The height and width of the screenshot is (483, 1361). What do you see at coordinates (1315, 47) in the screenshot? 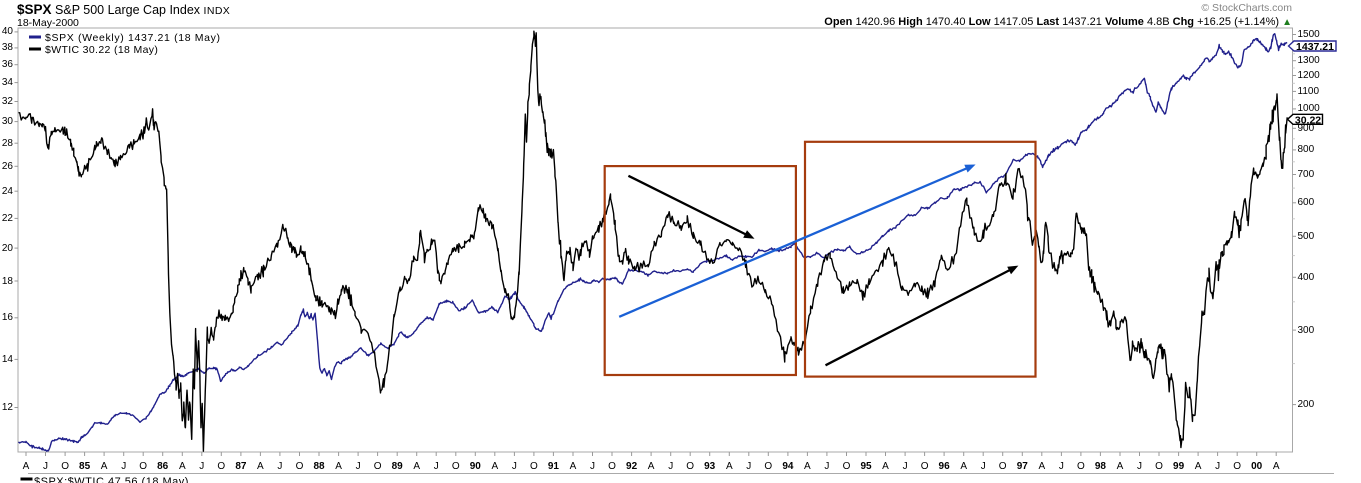
I see `svg-text: 1437.21` at bounding box center [1315, 47].